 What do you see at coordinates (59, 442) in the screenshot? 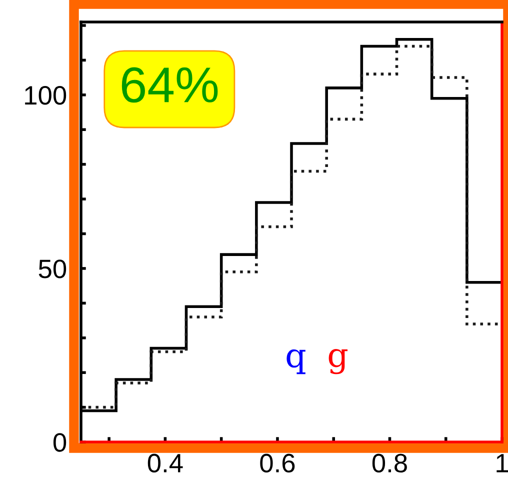
I see `y-tick-label: 0` at bounding box center [59, 442].